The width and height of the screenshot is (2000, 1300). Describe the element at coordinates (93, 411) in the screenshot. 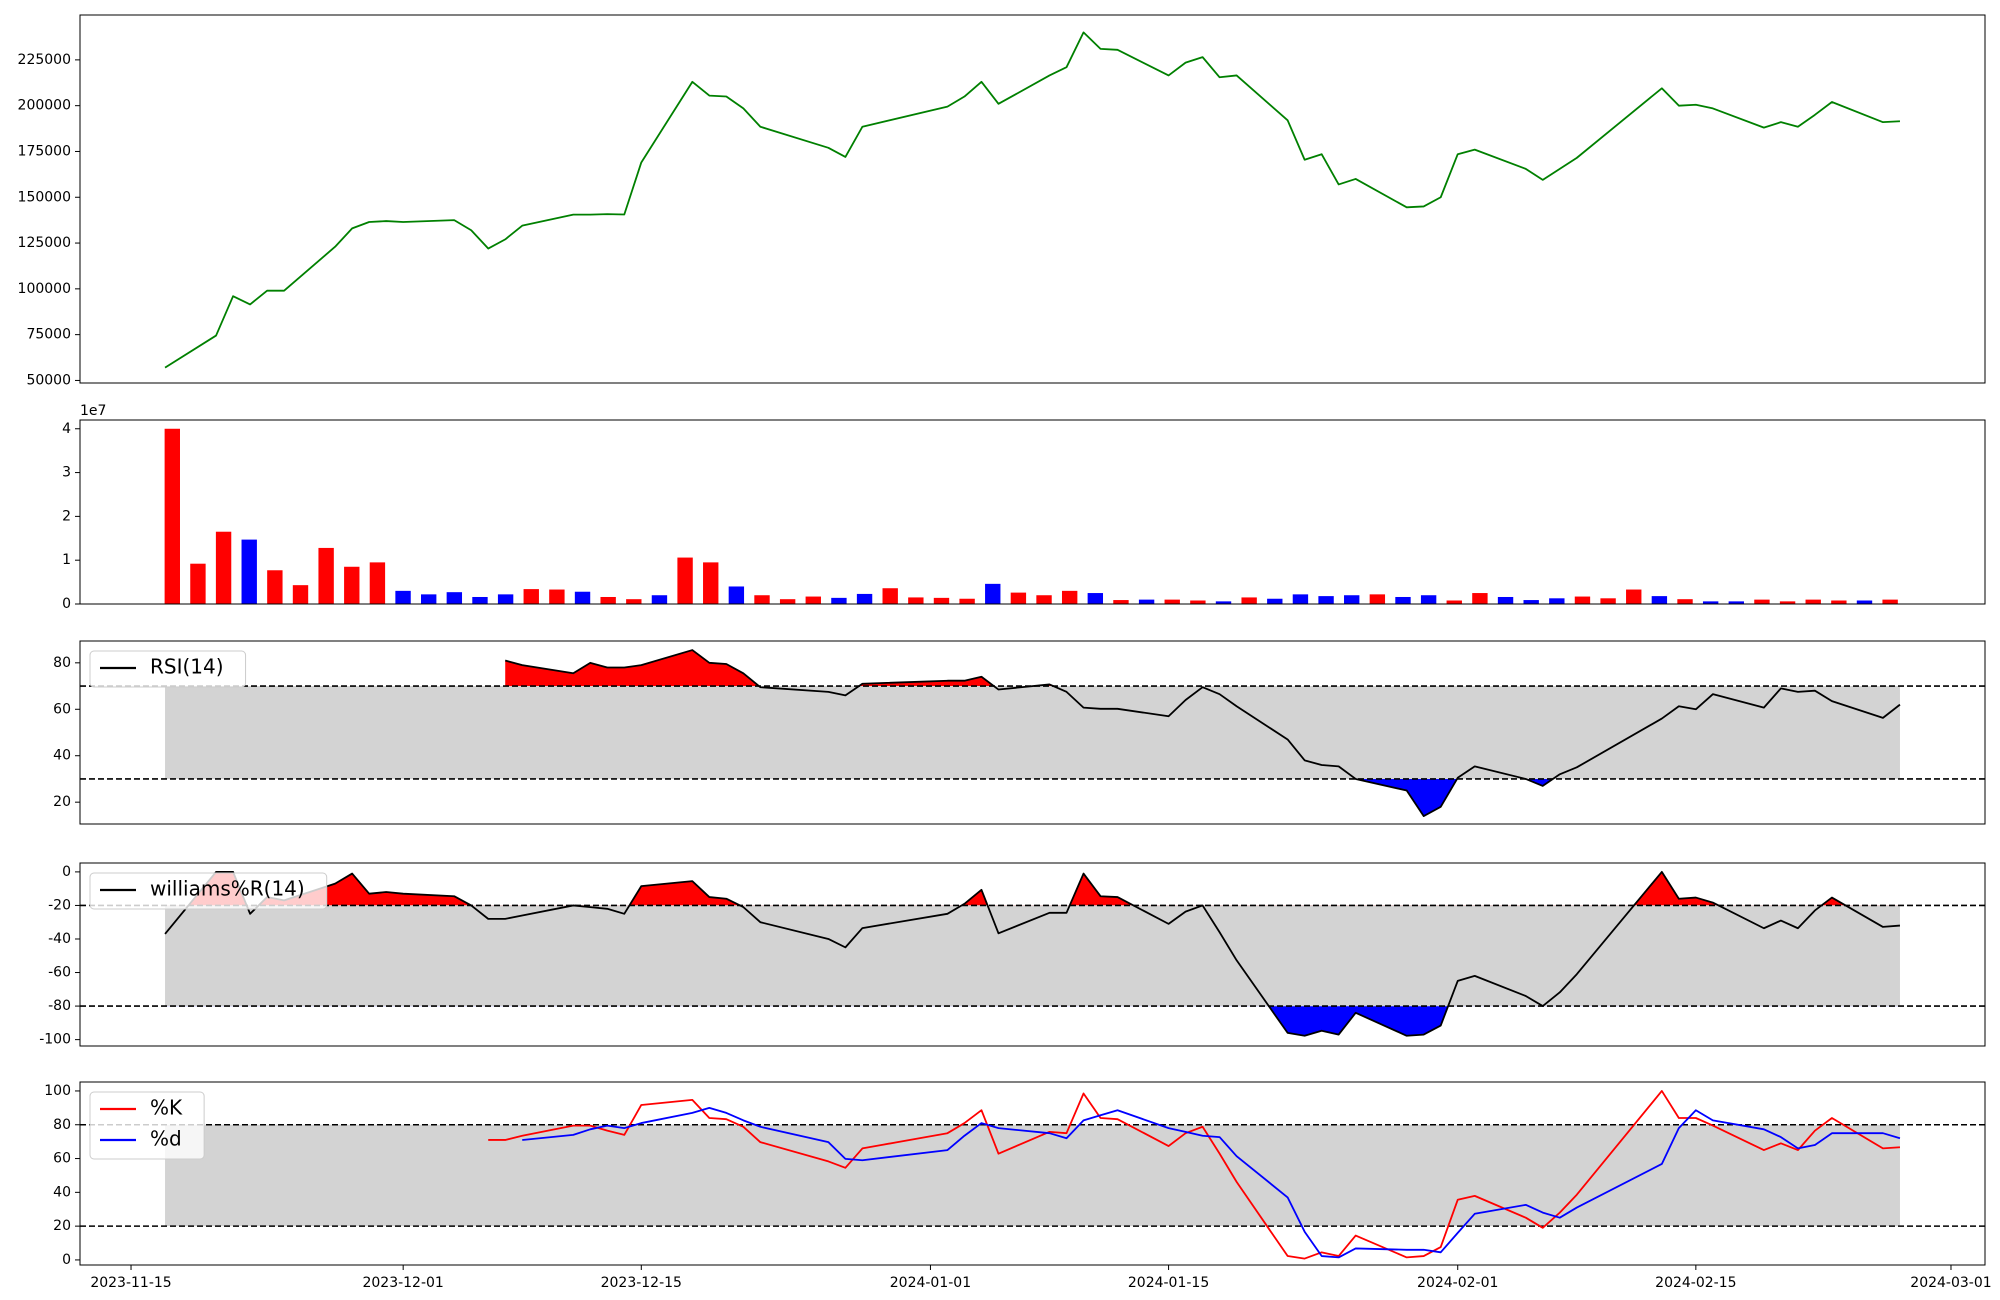

I see `offset-label: 1e7` at that location.